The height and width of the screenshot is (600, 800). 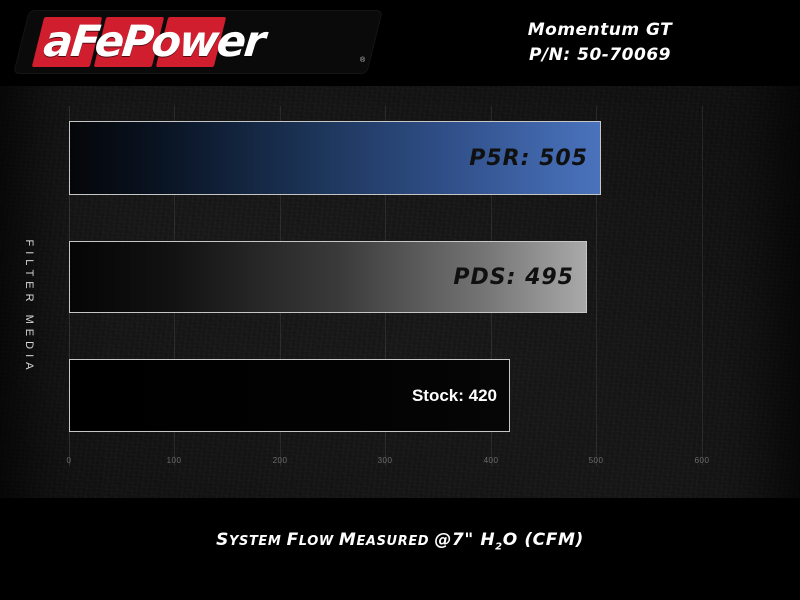 What do you see at coordinates (222, 540) in the screenshot?
I see `caption-s1: S` at bounding box center [222, 540].